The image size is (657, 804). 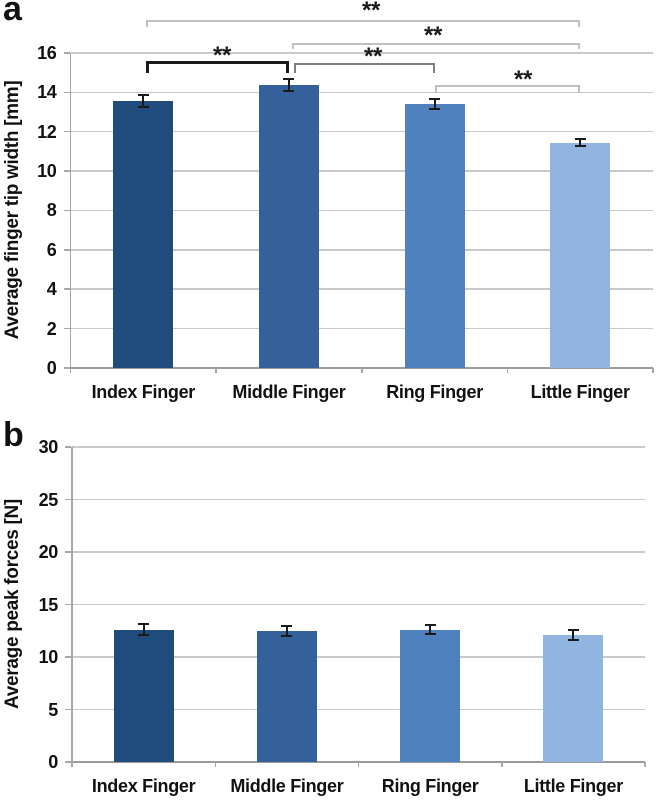 I want to click on y-tick-label-25: 25, so click(x=48, y=499).